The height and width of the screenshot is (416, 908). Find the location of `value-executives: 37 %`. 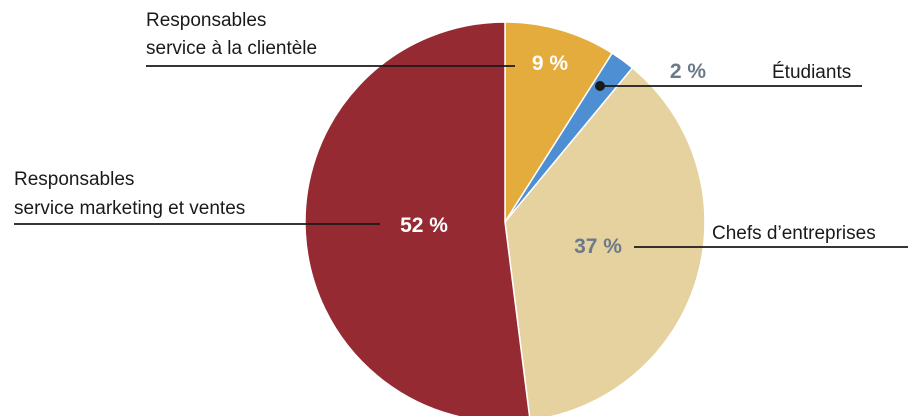

value-executives: 37 % is located at coordinates (598, 246).